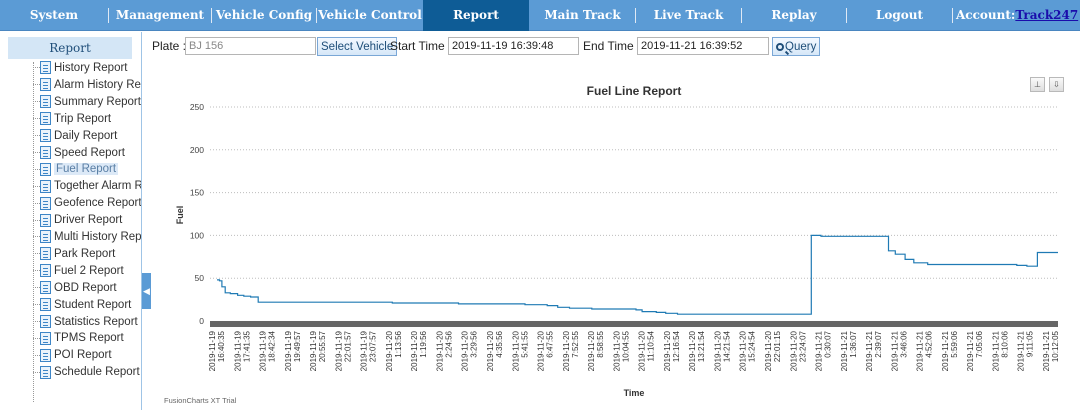 This screenshot has height=410, width=1080. I want to click on account-label: Account:, so click(986, 15).